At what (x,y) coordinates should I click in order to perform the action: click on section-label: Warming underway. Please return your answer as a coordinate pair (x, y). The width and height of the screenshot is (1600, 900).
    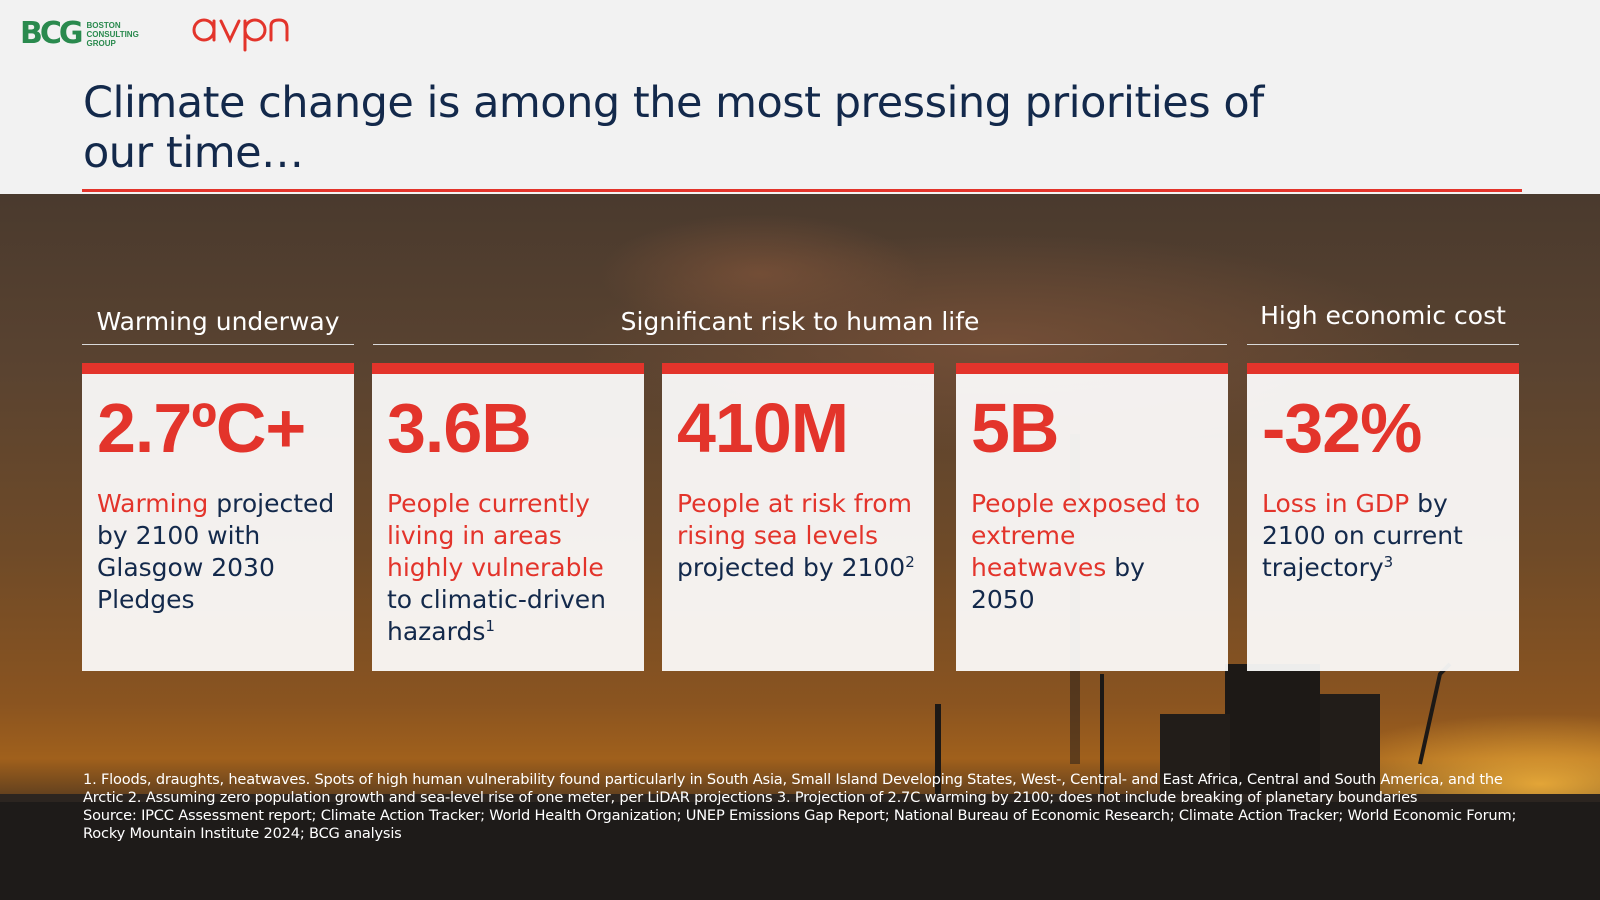
    Looking at the image, I should click on (218, 321).